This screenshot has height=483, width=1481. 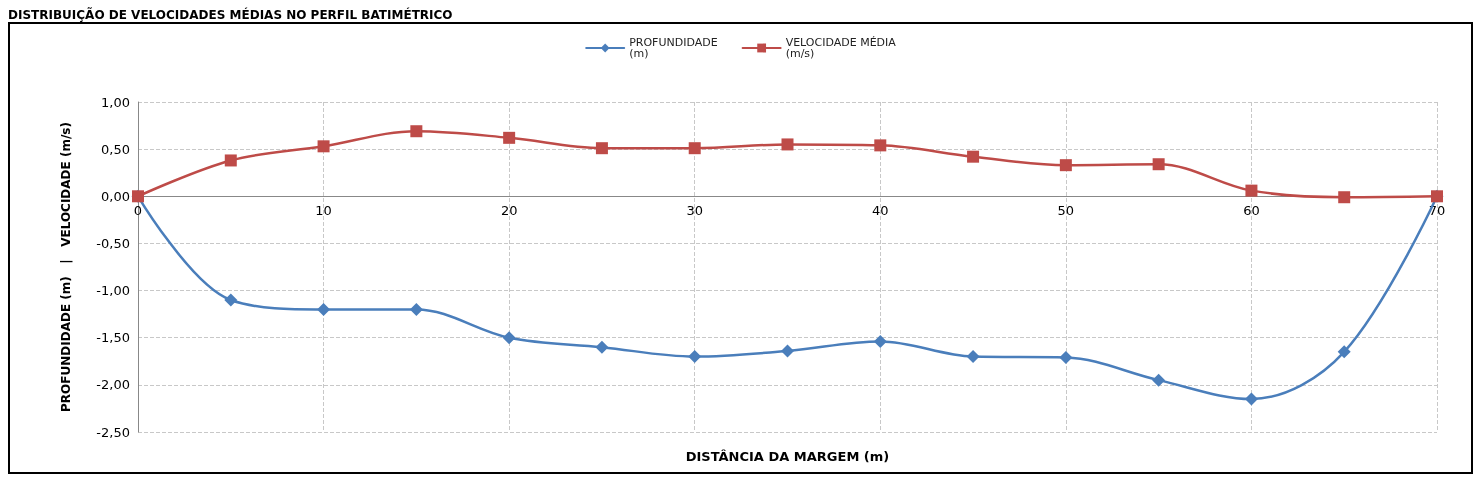 What do you see at coordinates (113, 291) in the screenshot?
I see `y-tick-label: -1,00` at bounding box center [113, 291].